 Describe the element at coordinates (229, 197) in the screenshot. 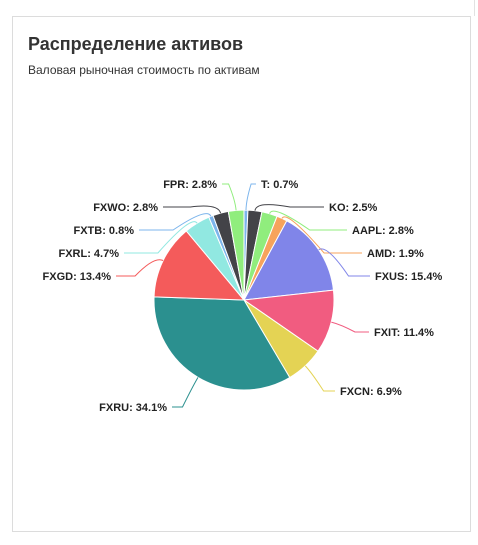

I see `connector-fpr` at that location.